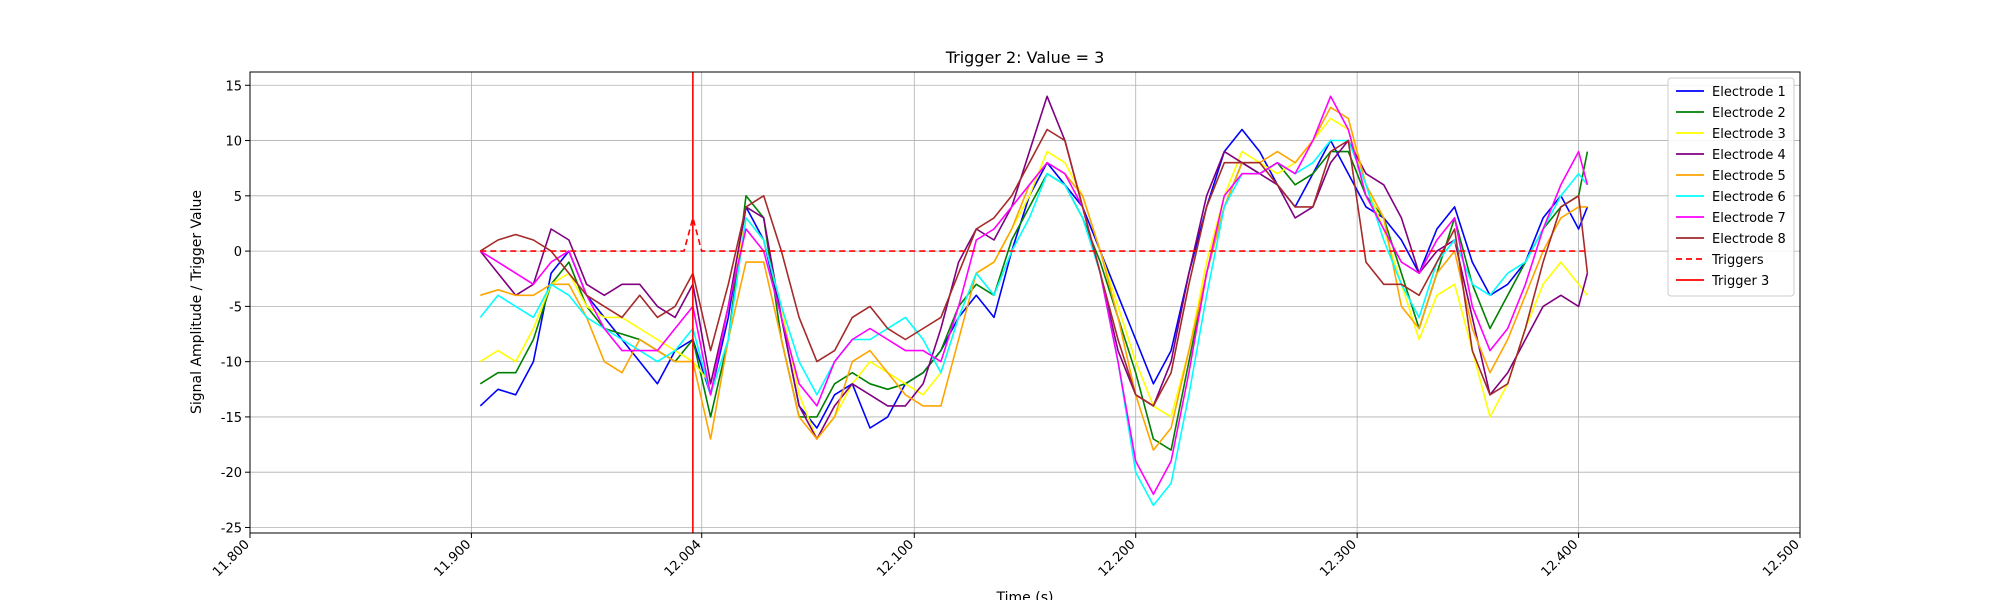  I want to click on legend-label-electrode-7: Electrode 7, so click(1749, 218).